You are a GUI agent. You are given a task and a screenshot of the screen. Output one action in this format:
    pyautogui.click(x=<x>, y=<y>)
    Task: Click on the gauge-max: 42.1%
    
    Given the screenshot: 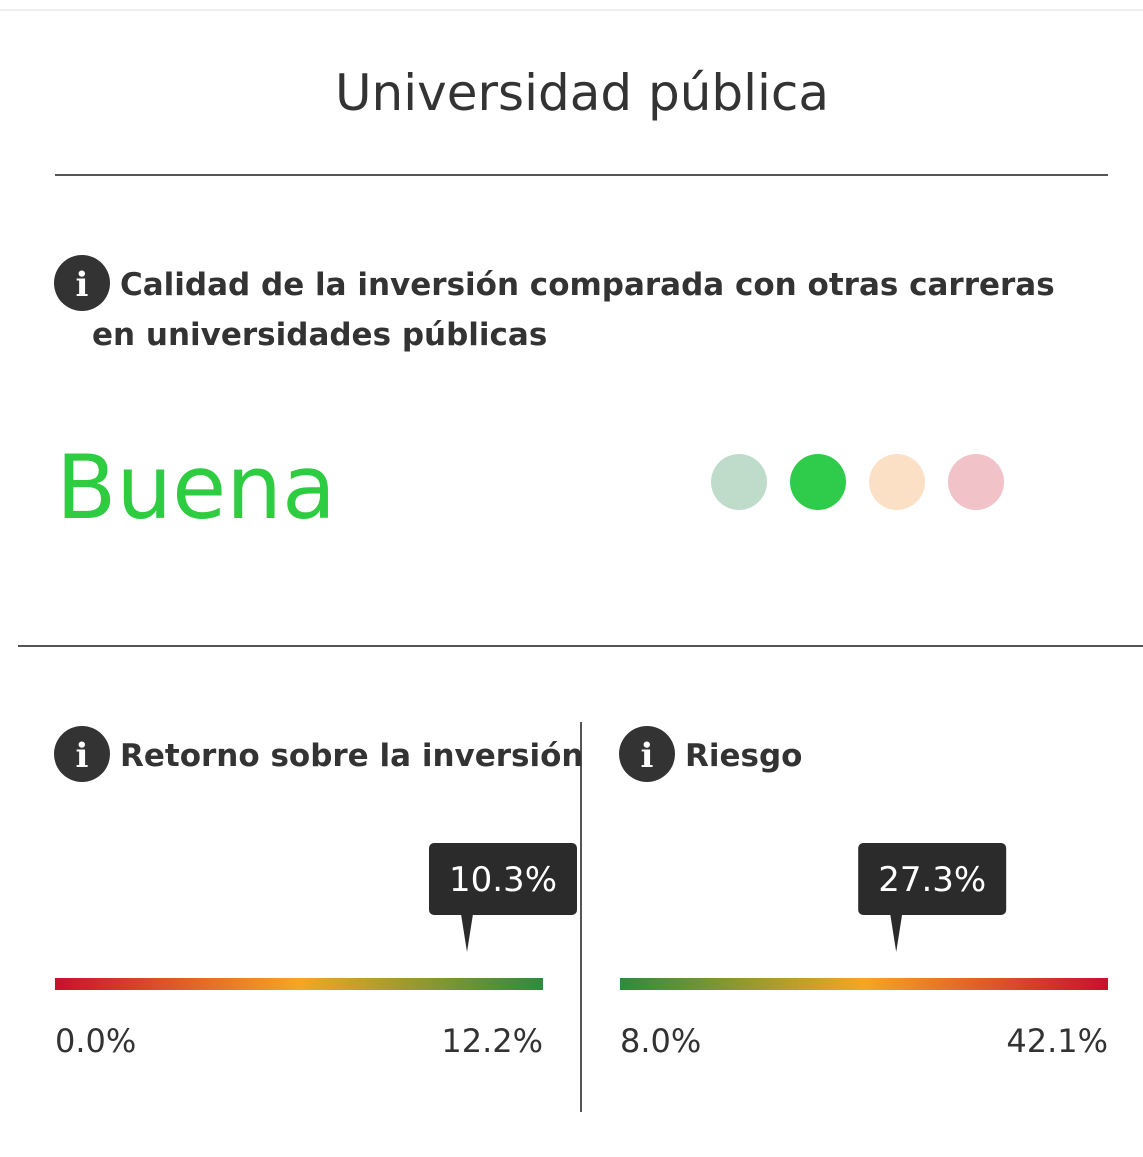 What is the action you would take?
    pyautogui.click(x=1057, y=1041)
    